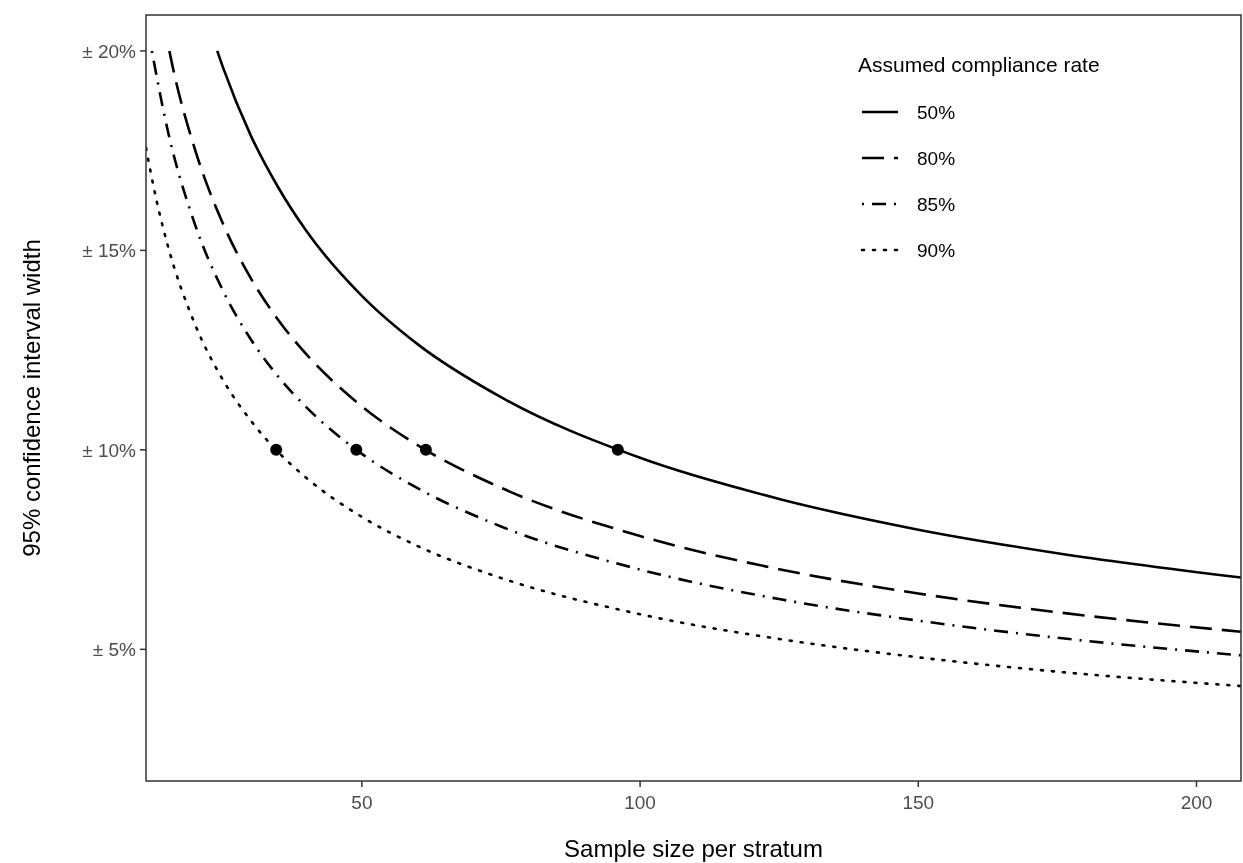  What do you see at coordinates (936, 250) in the screenshot?
I see `legend-label: 90%` at bounding box center [936, 250].